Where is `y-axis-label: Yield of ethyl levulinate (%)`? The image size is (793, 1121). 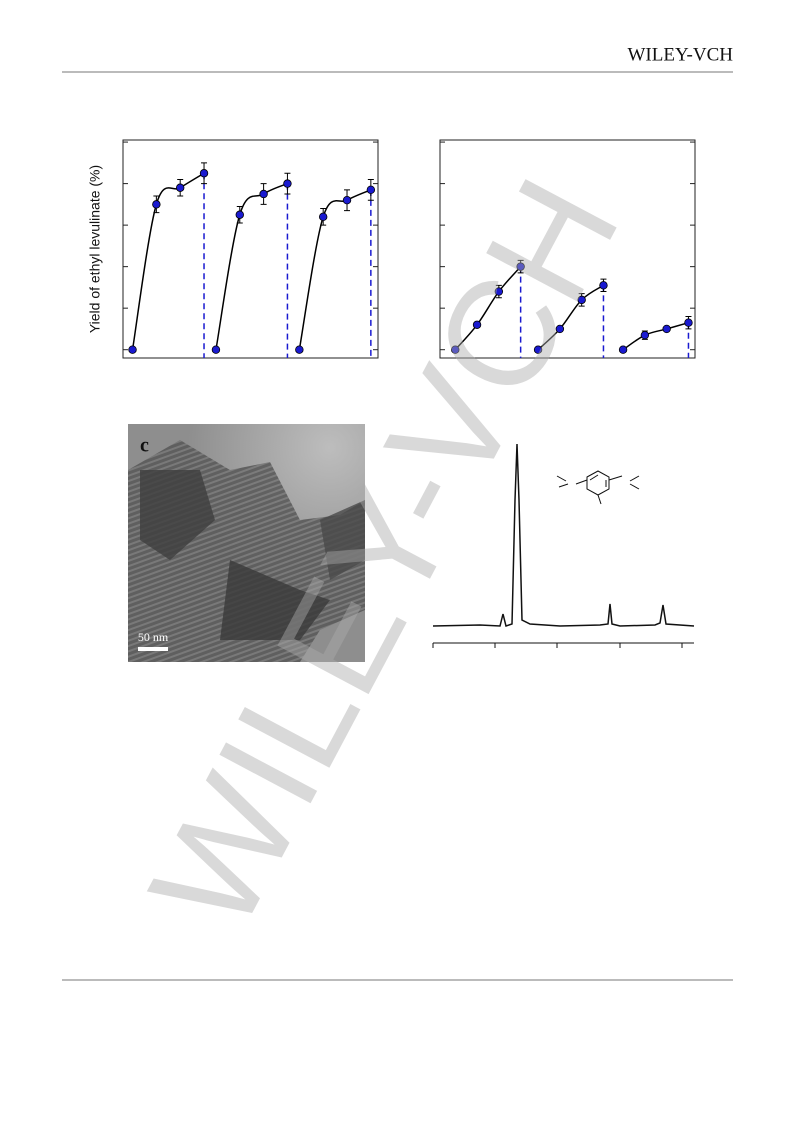 y-axis-label: Yield of ethyl levulinate (%) is located at coordinates (95, 249).